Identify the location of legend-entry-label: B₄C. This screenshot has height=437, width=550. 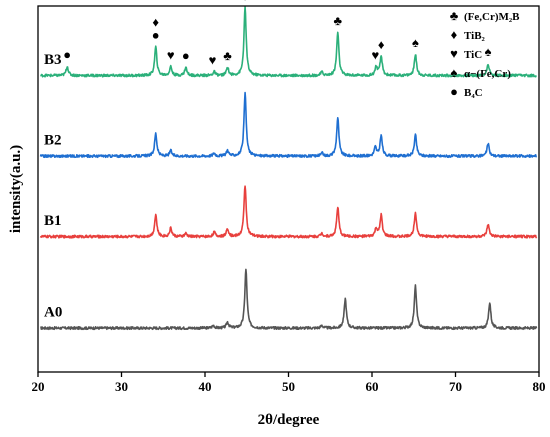
(473, 93).